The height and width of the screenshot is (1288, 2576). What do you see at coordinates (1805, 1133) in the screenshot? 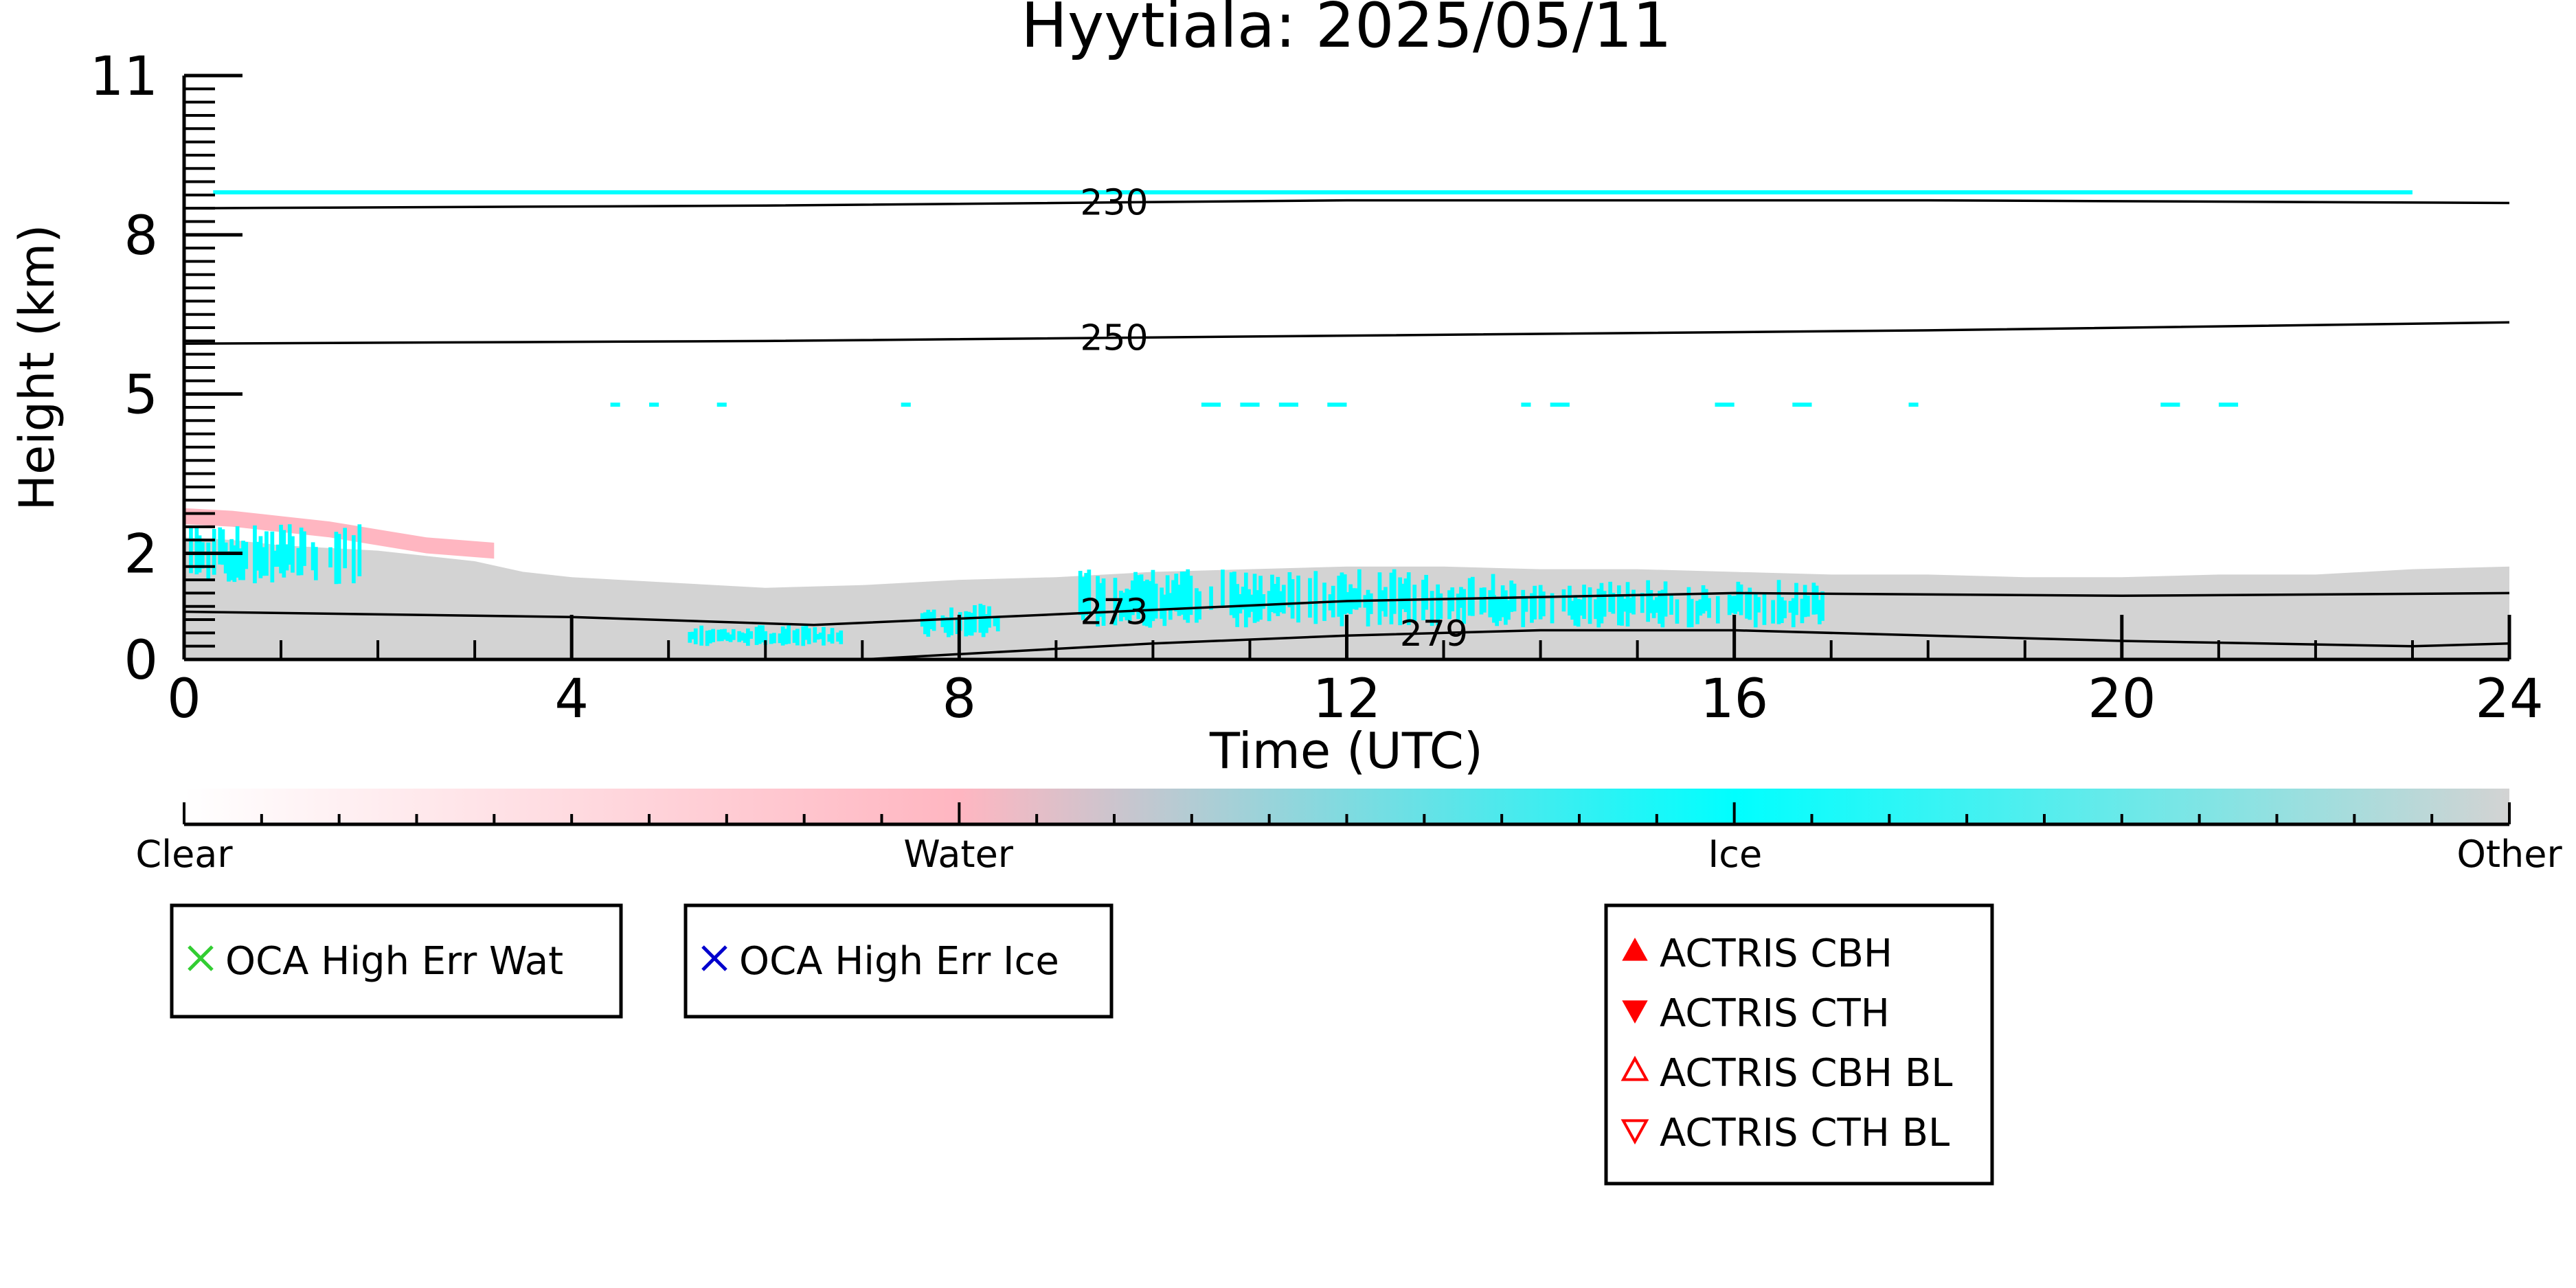
I see `legend-label: ACTRIS CTH BL` at bounding box center [1805, 1133].